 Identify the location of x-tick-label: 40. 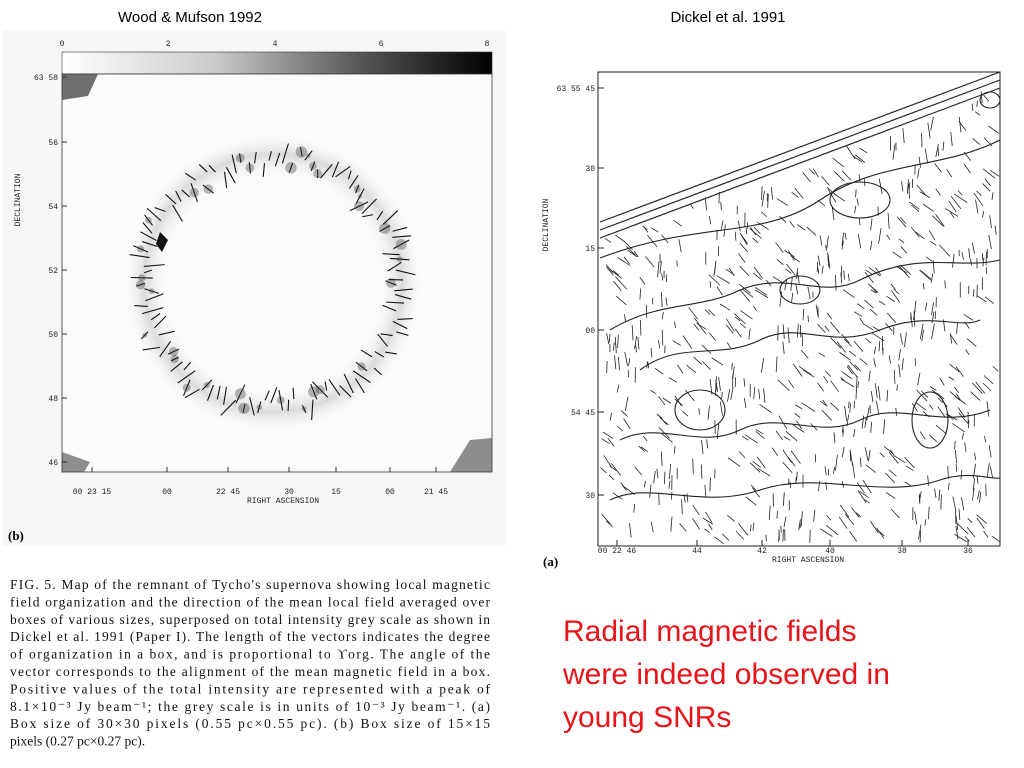
(830, 551).